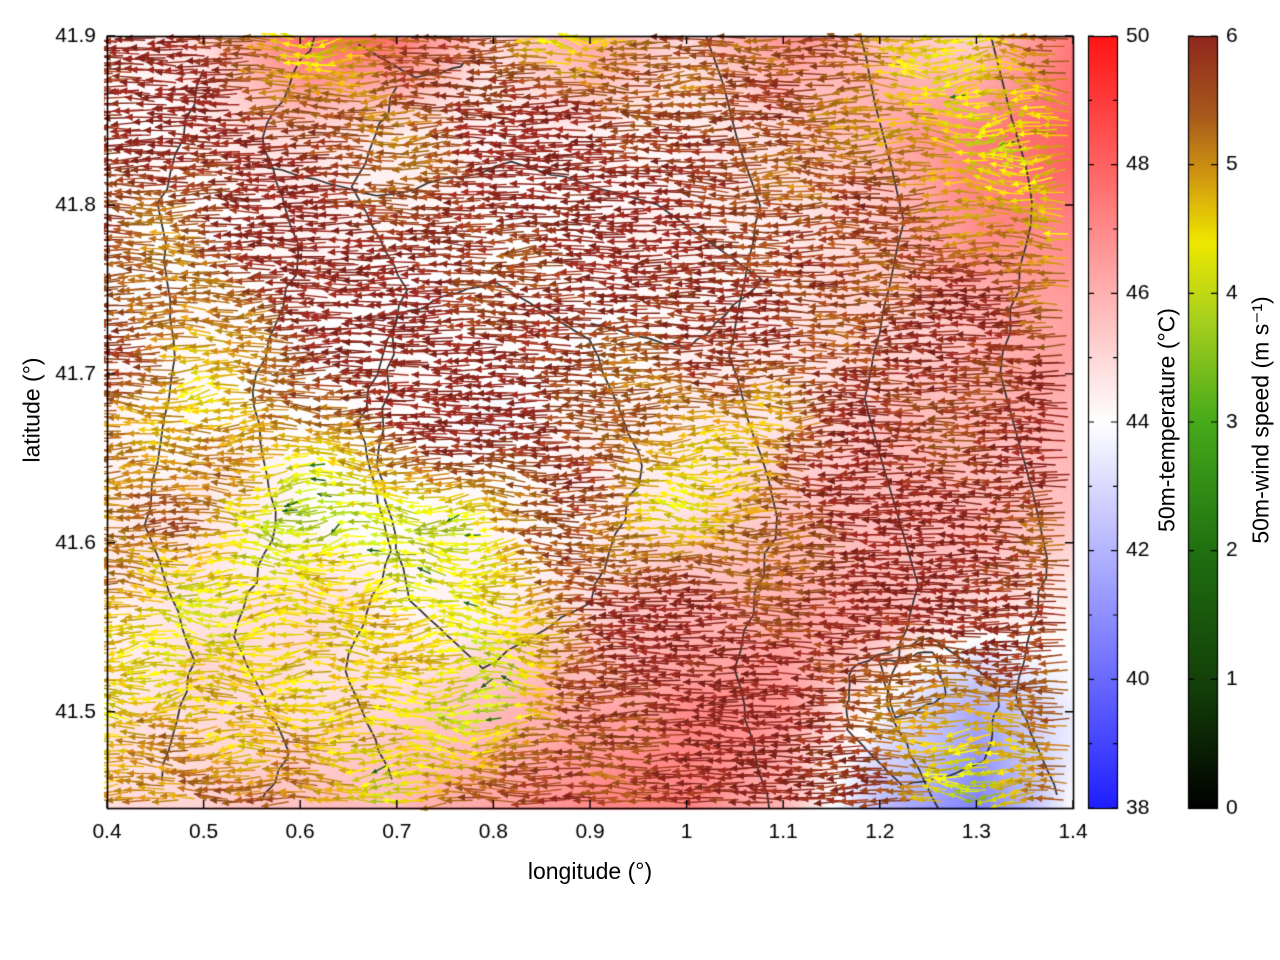 The image size is (1280, 960). I want to click on windspeed-colorbar-label: 50m-wind speed (m s⁻¹), so click(1260, 420).